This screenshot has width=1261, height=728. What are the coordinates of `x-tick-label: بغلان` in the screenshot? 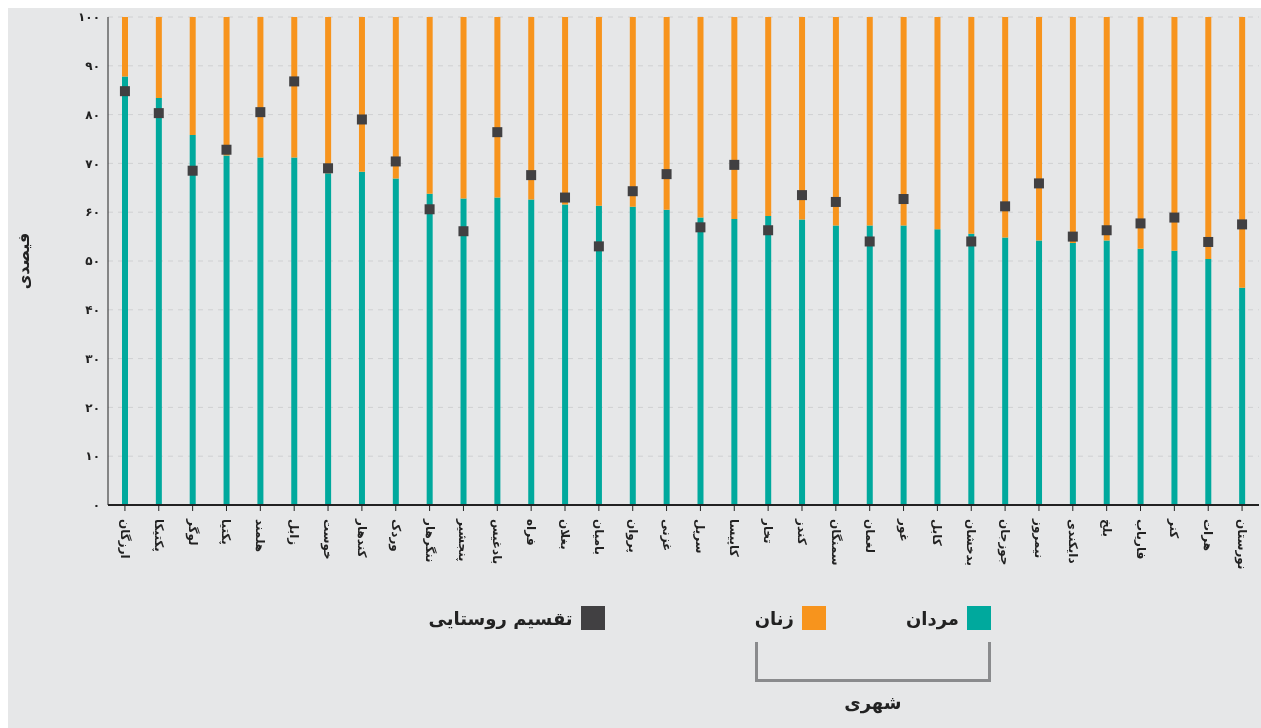 It's located at (565, 534).